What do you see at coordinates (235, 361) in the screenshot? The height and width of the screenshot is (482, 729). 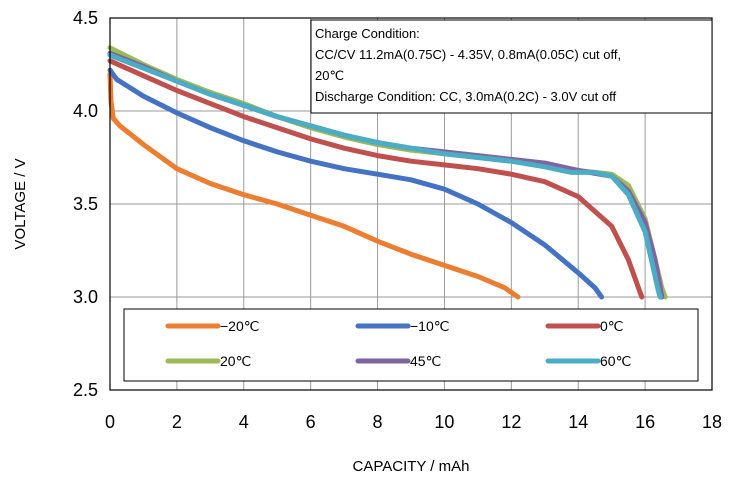 I see `legend-label-3: 20℃` at bounding box center [235, 361].